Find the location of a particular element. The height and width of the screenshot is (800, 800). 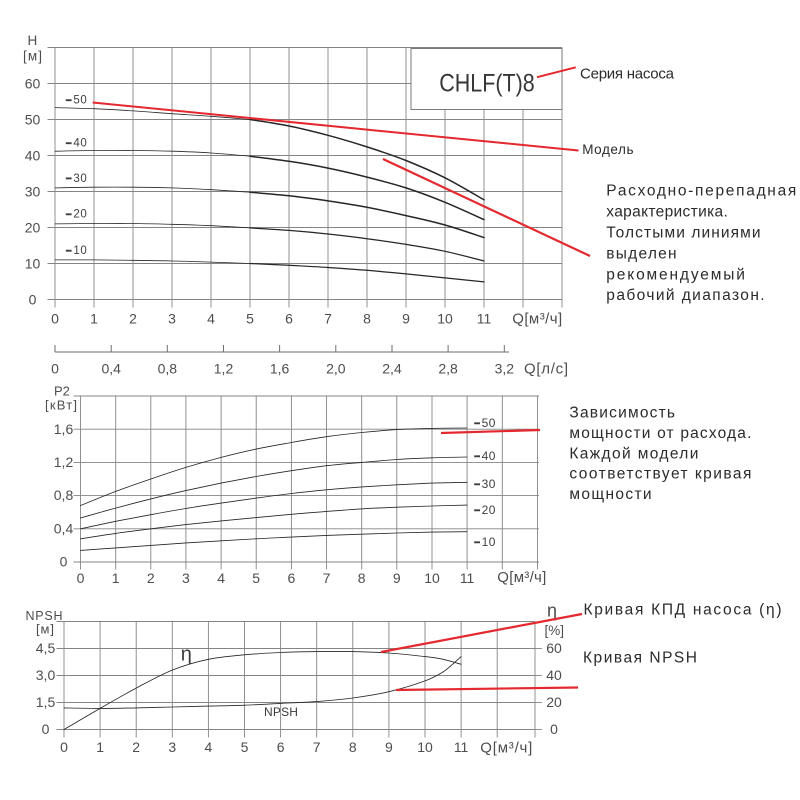

svg-text: 3,0 is located at coordinates (46, 675).